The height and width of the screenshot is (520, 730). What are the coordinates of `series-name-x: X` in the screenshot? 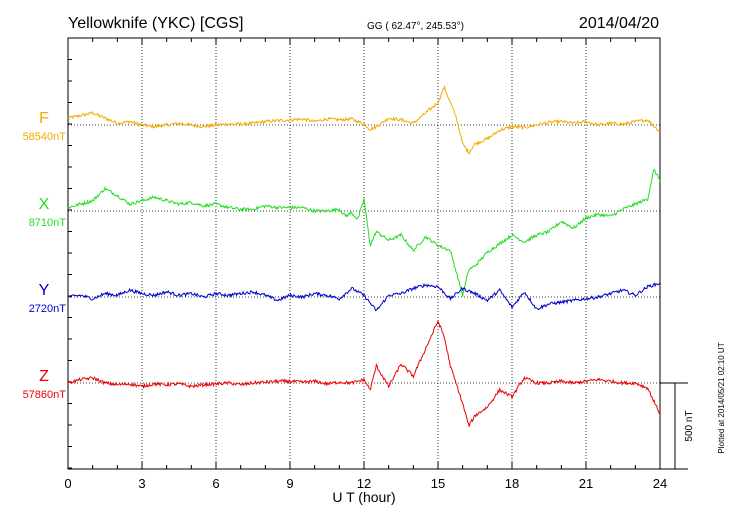 It's located at (44, 204).